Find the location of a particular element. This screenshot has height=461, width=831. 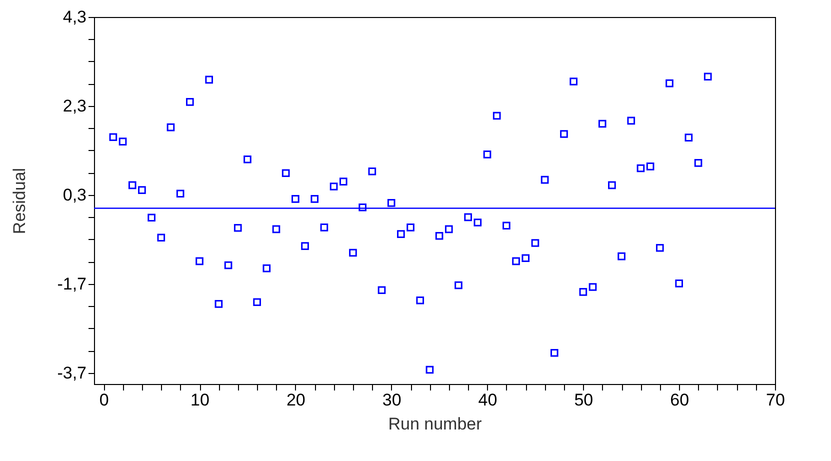

x-tick-label: 40 is located at coordinates (488, 400).